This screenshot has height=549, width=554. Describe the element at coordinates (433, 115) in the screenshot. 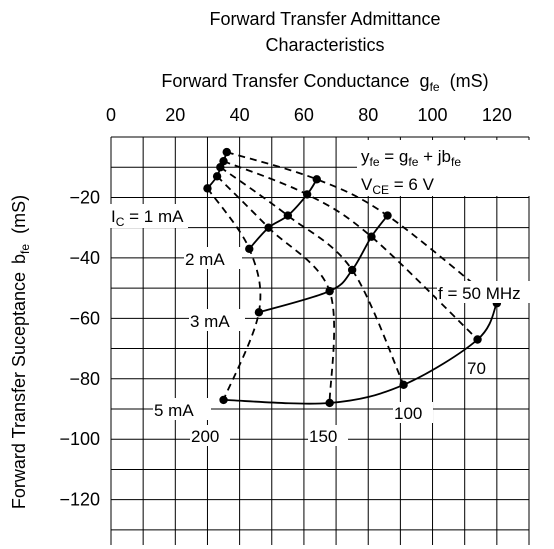

I see `x-tick-label: 100` at that location.